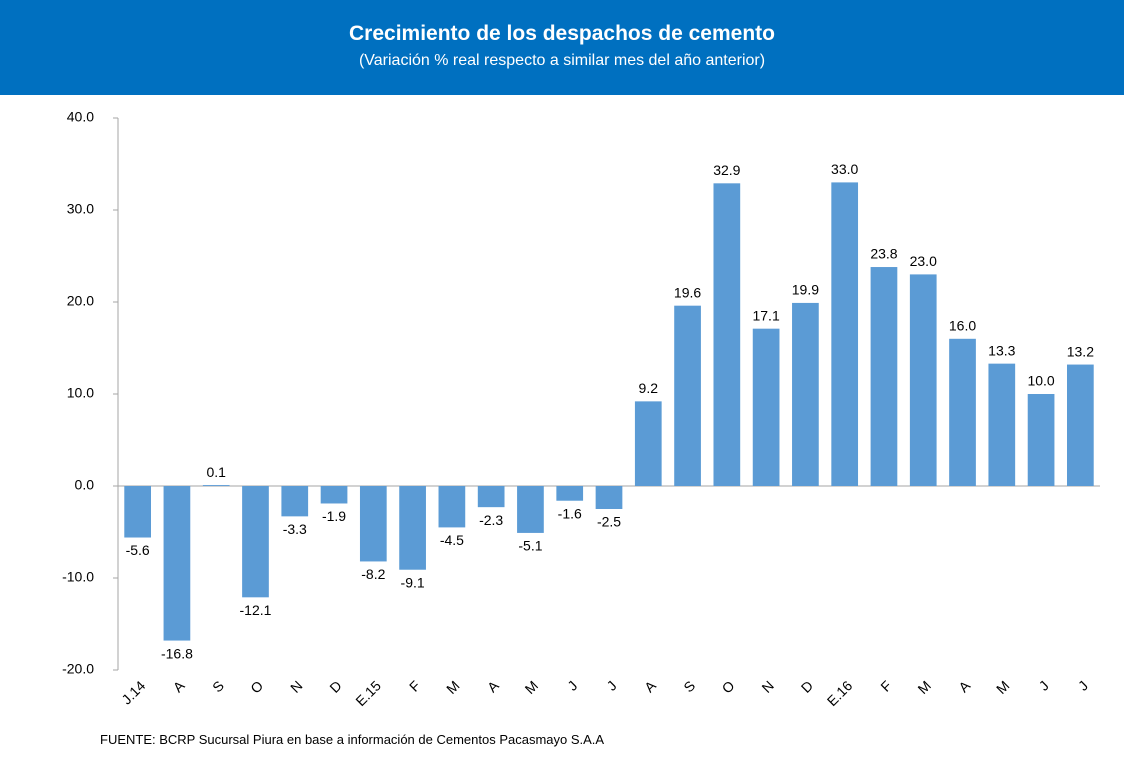  I want to click on x-tick-label: E.15, so click(368, 693).